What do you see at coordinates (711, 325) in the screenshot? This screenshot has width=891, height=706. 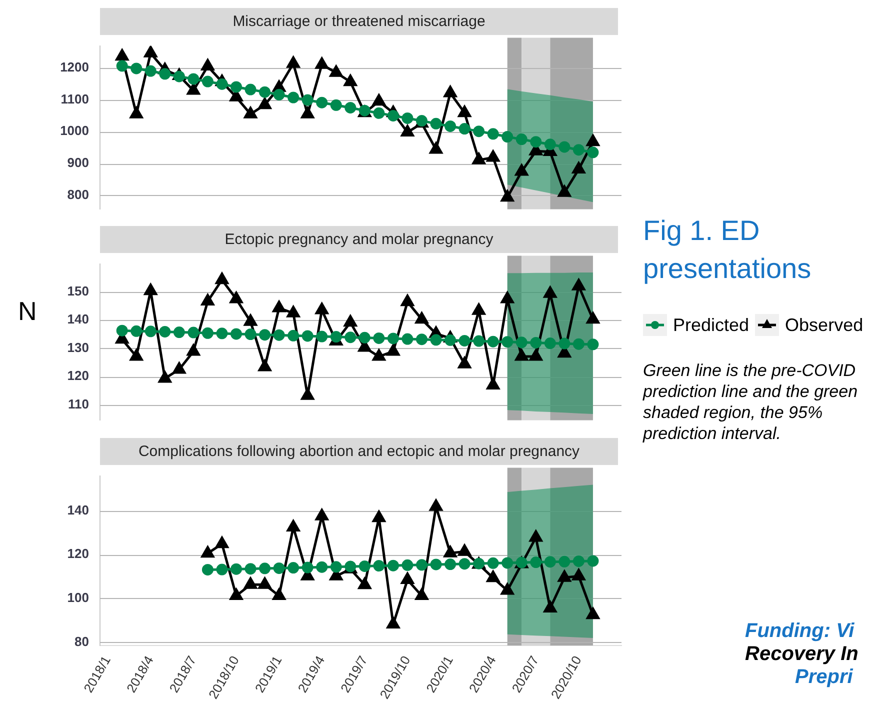 I see `legend-label: Predicted` at bounding box center [711, 325].